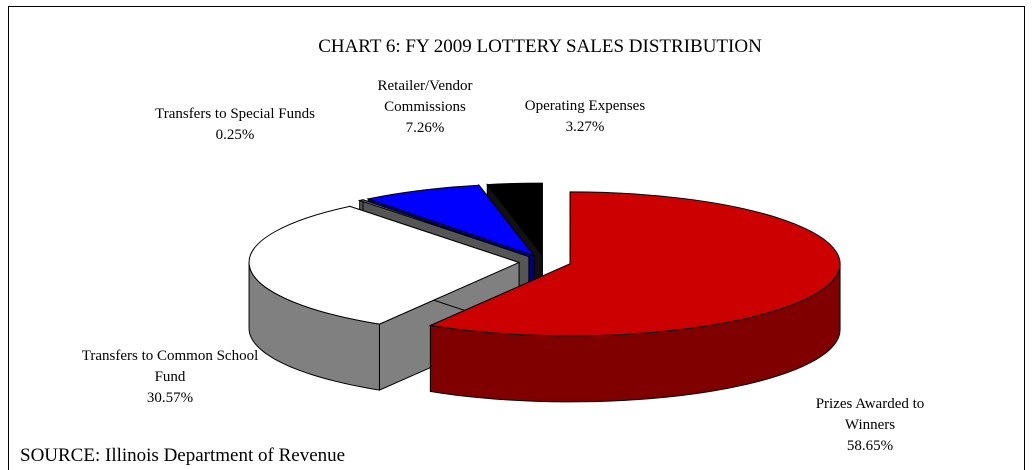  I want to click on value-label: 58.65%, so click(870, 446).